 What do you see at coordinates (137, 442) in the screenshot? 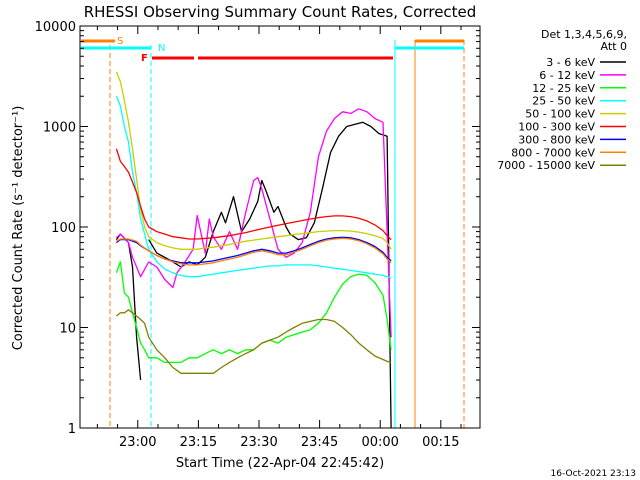
I see `x-tick-label: 23:00` at bounding box center [137, 442].